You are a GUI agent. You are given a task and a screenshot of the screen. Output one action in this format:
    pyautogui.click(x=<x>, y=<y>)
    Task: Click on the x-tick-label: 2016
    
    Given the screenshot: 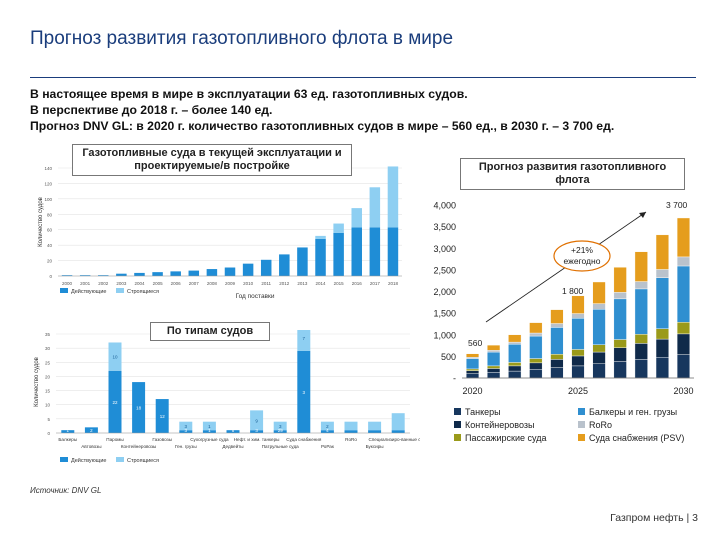 What is the action you would take?
    pyautogui.click(x=357, y=283)
    